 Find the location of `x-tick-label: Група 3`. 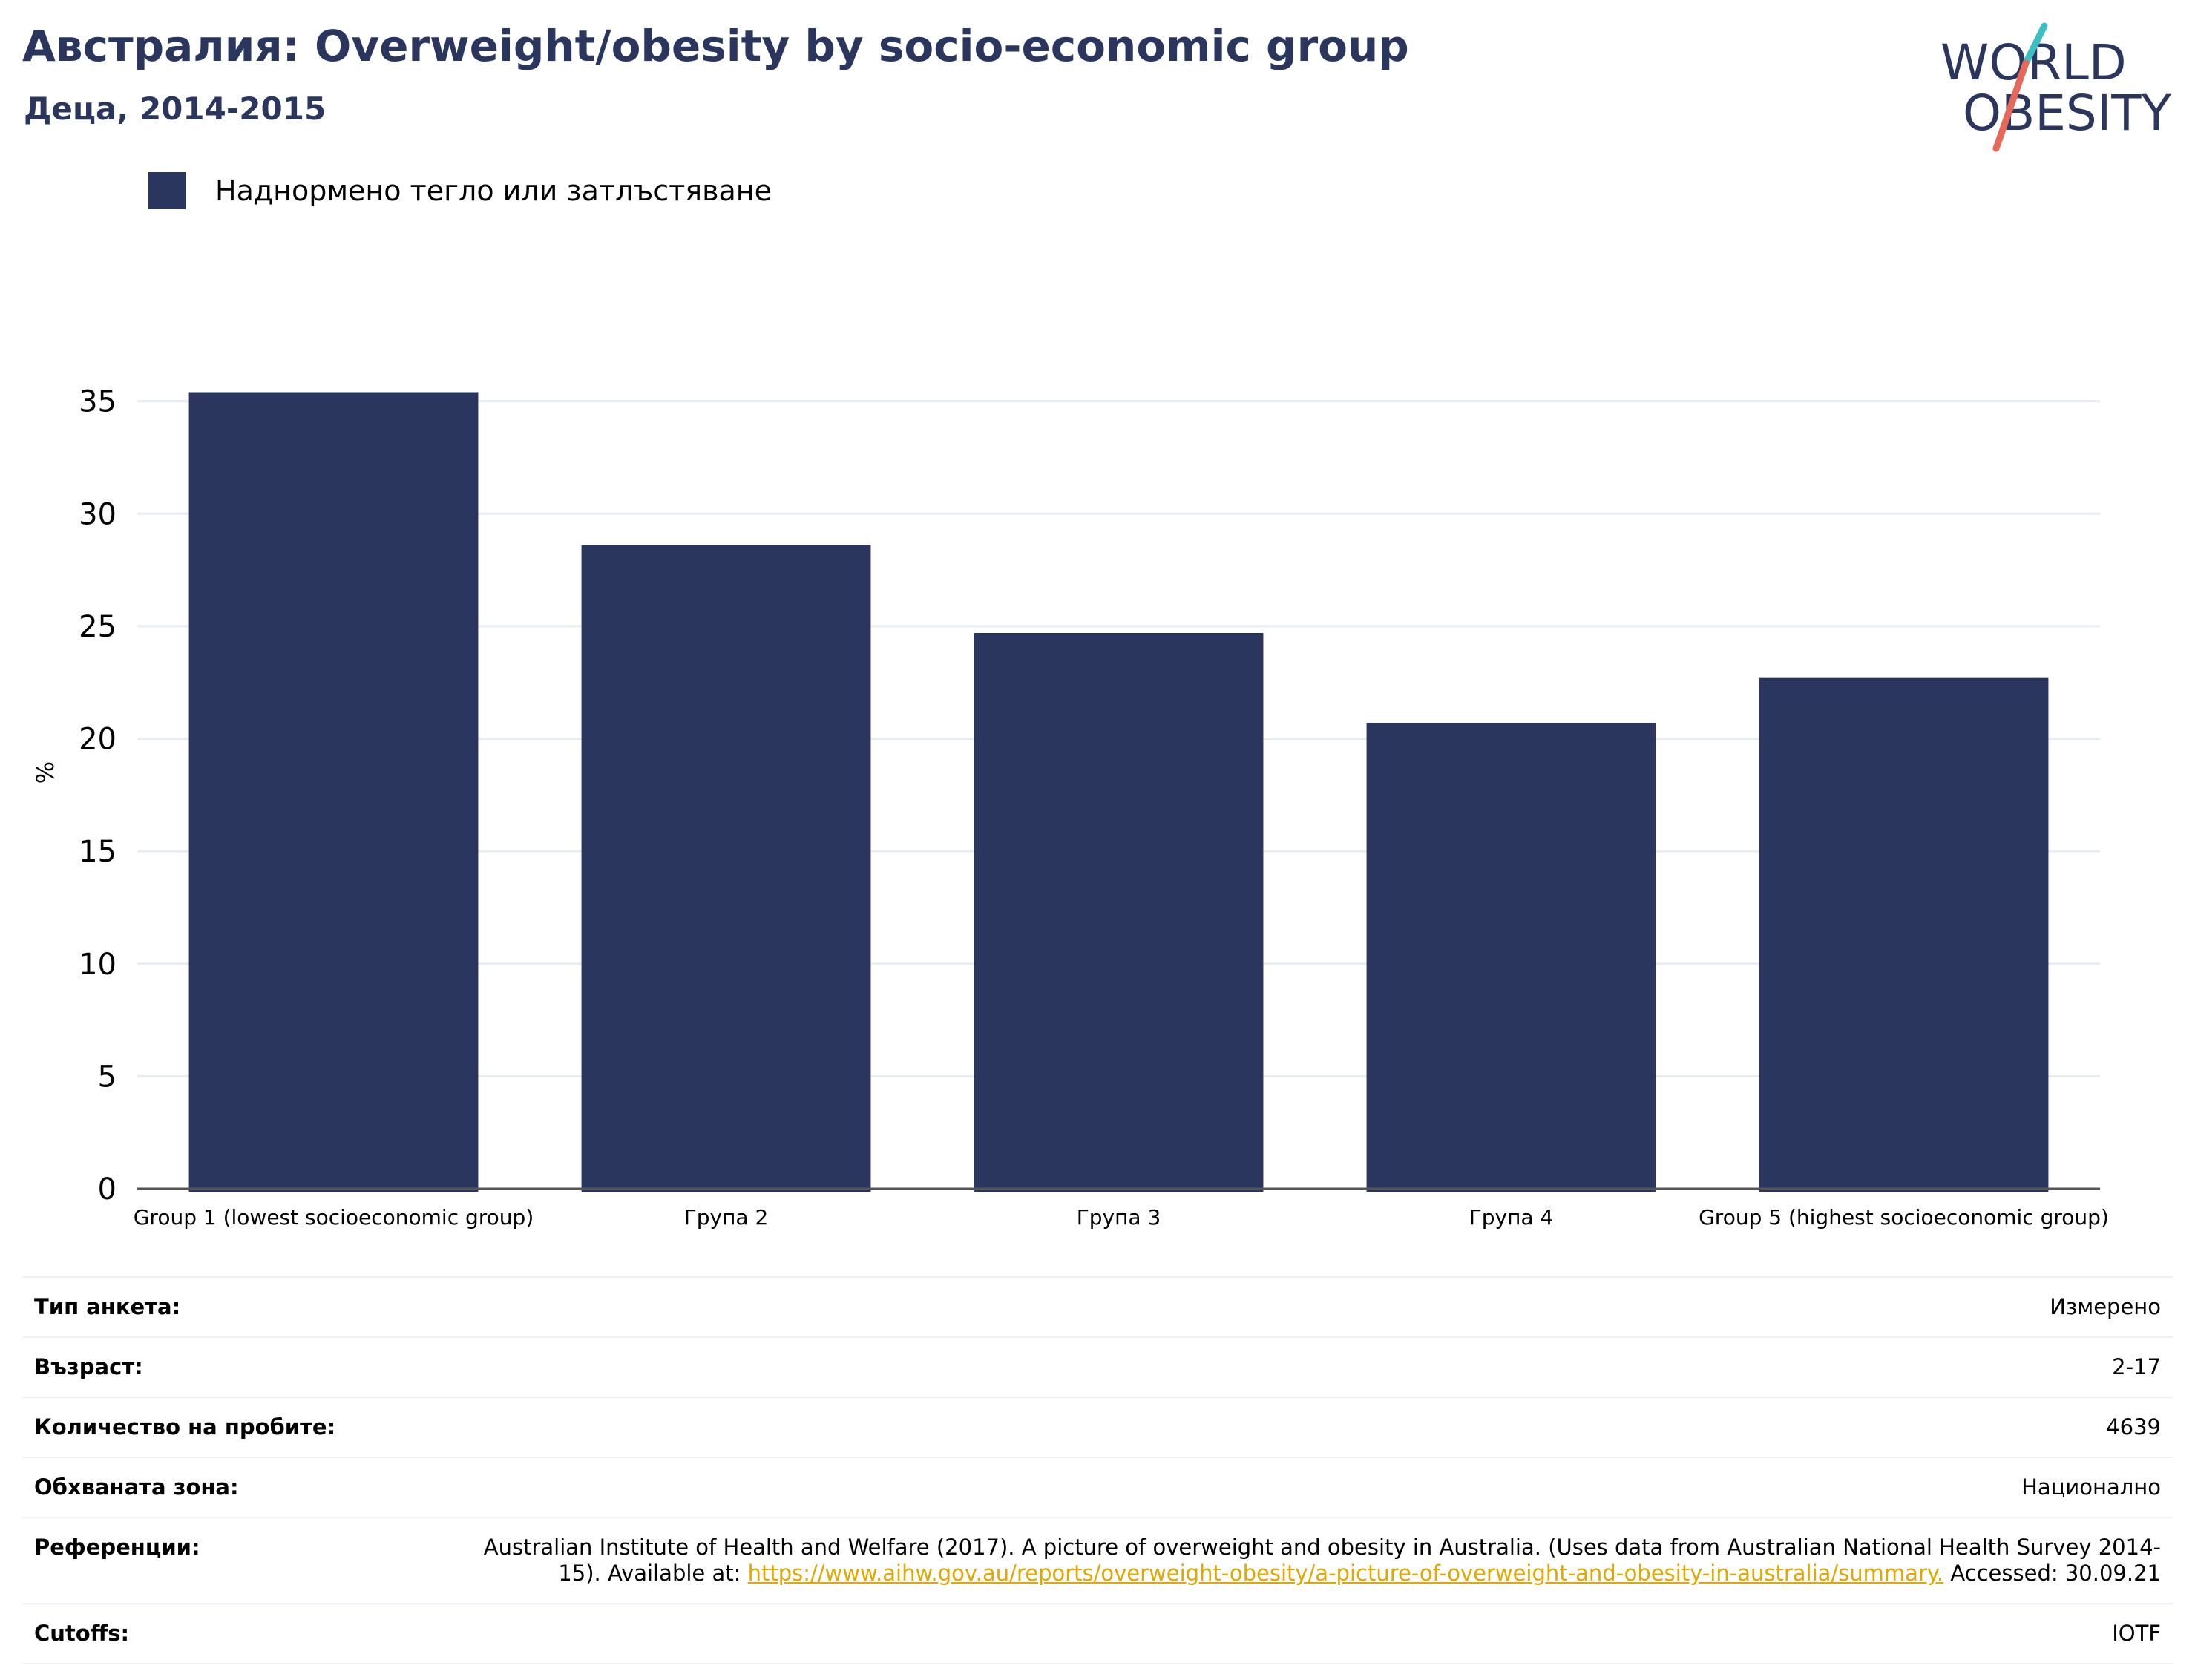

x-tick-label: Група 3 is located at coordinates (1119, 1218).